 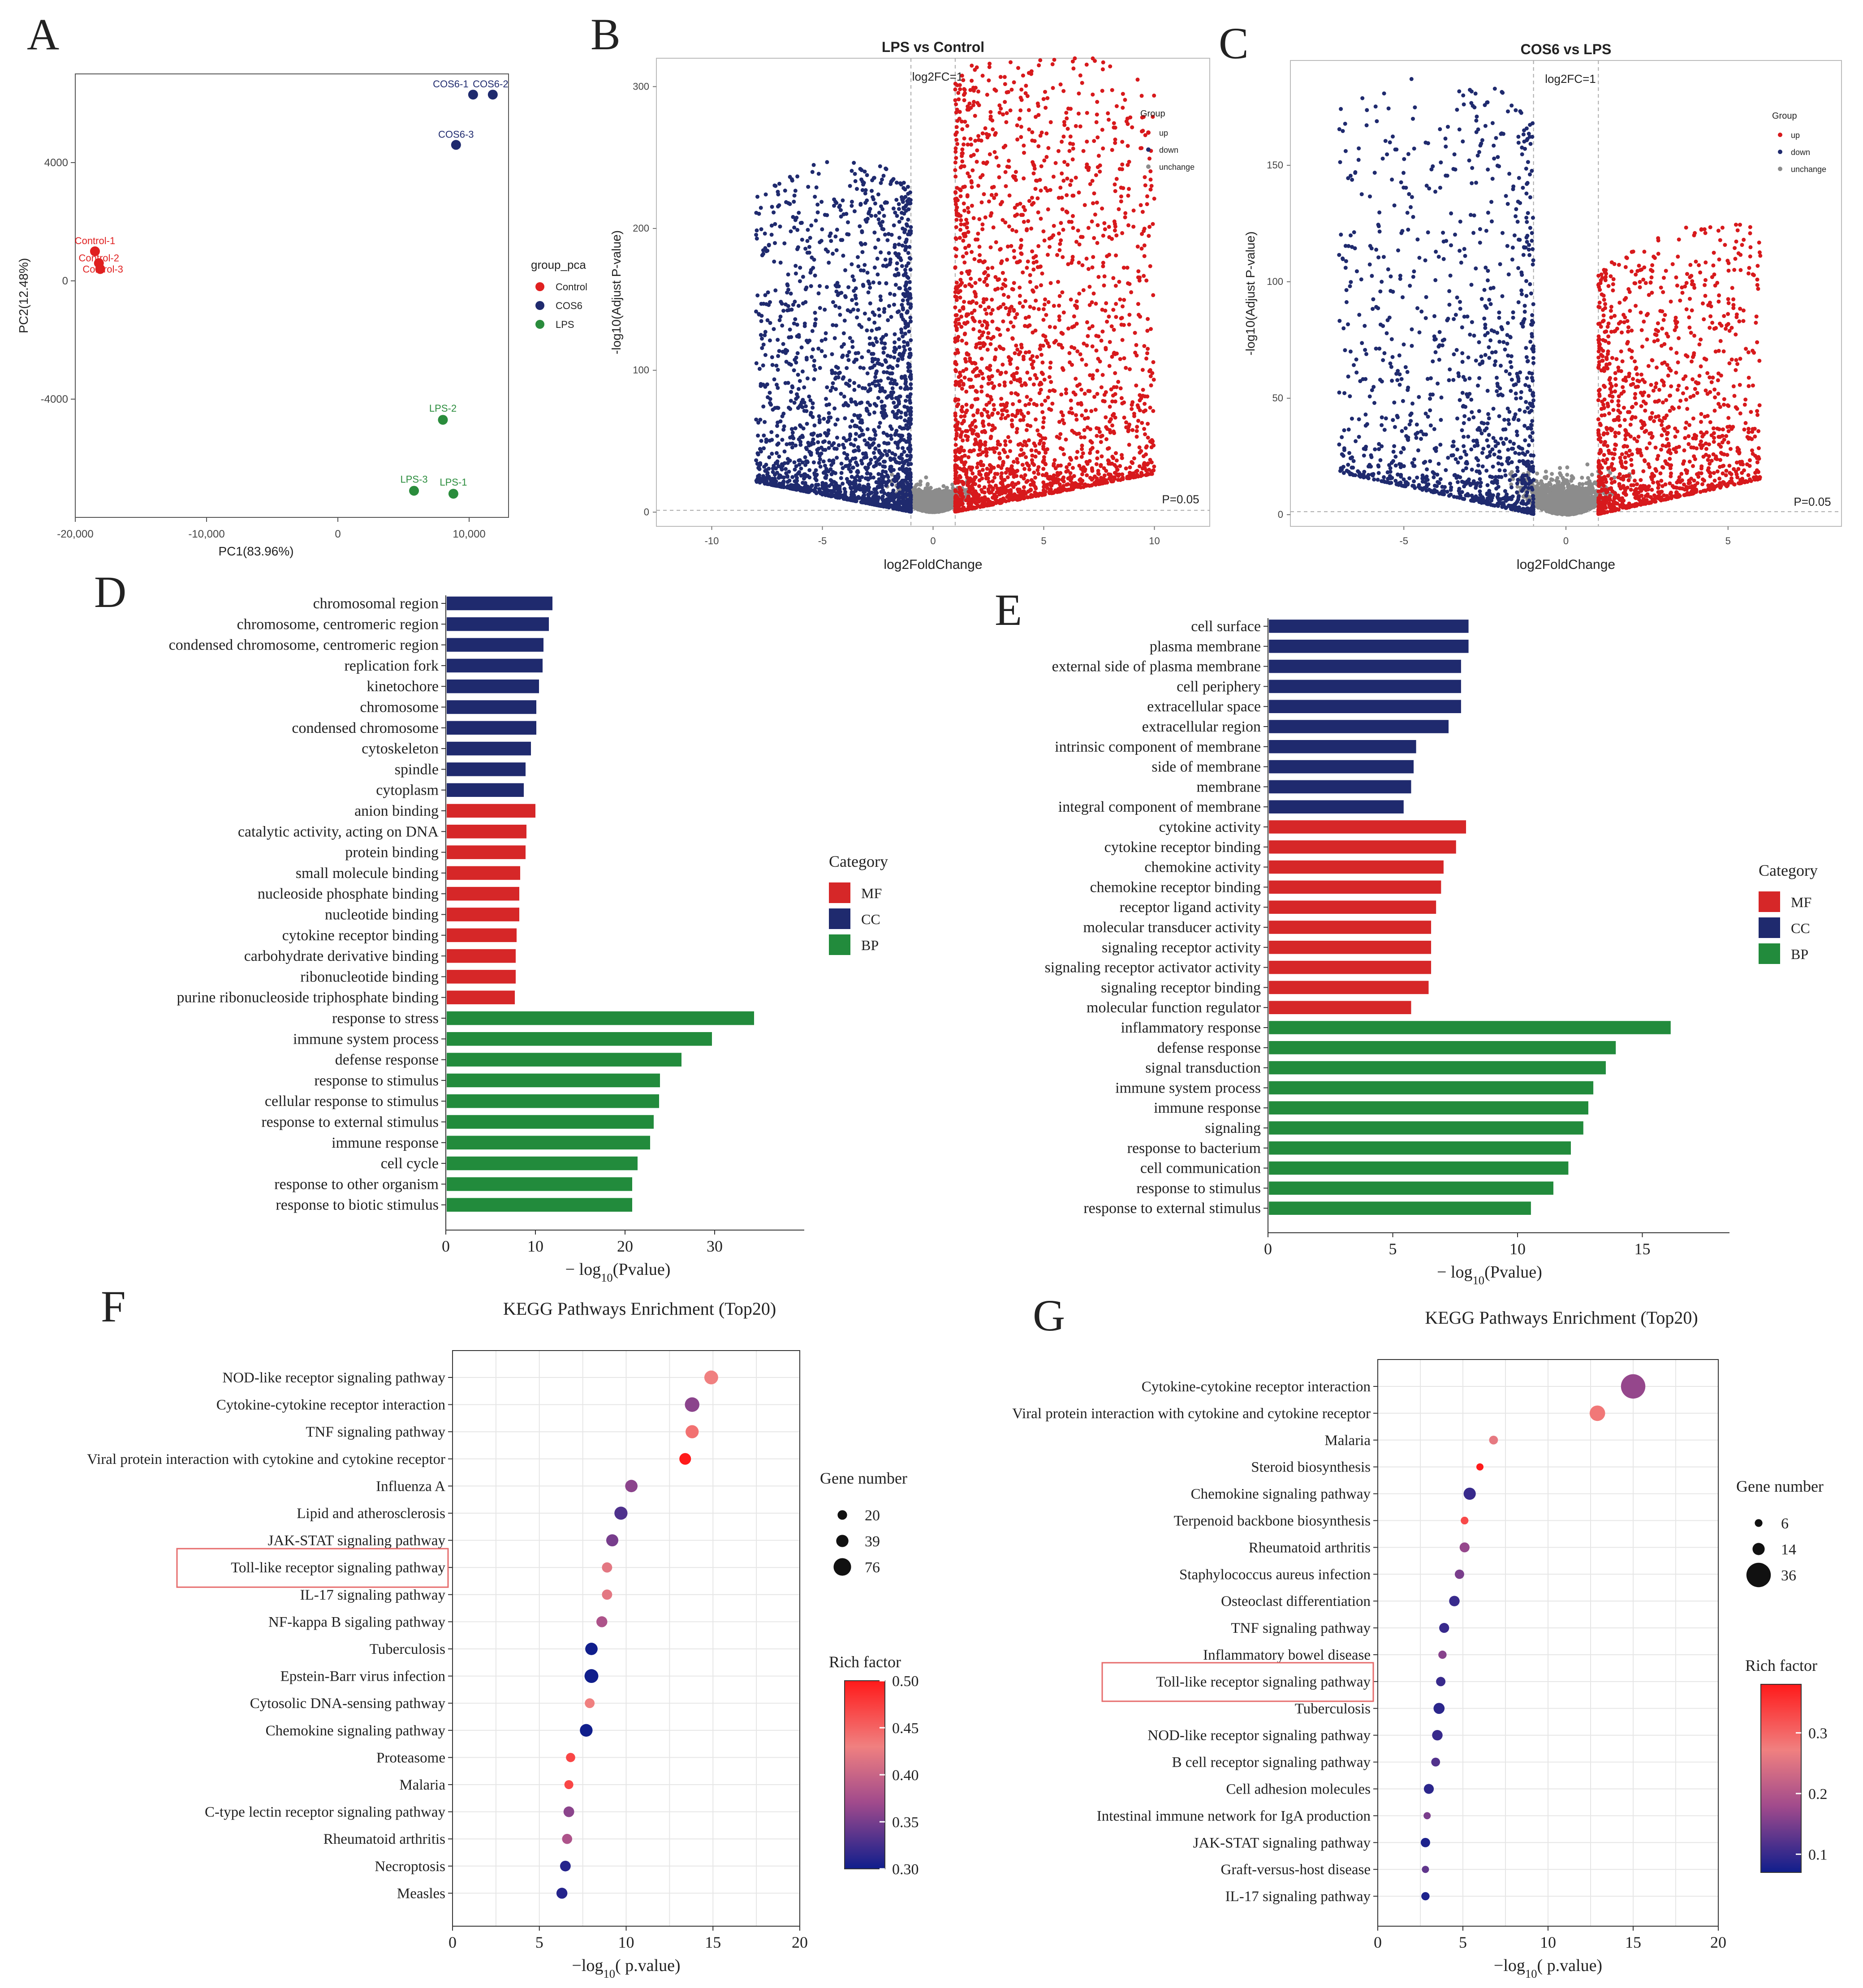 I want to click on pca-point-label: LPS-2, so click(x=443, y=408).